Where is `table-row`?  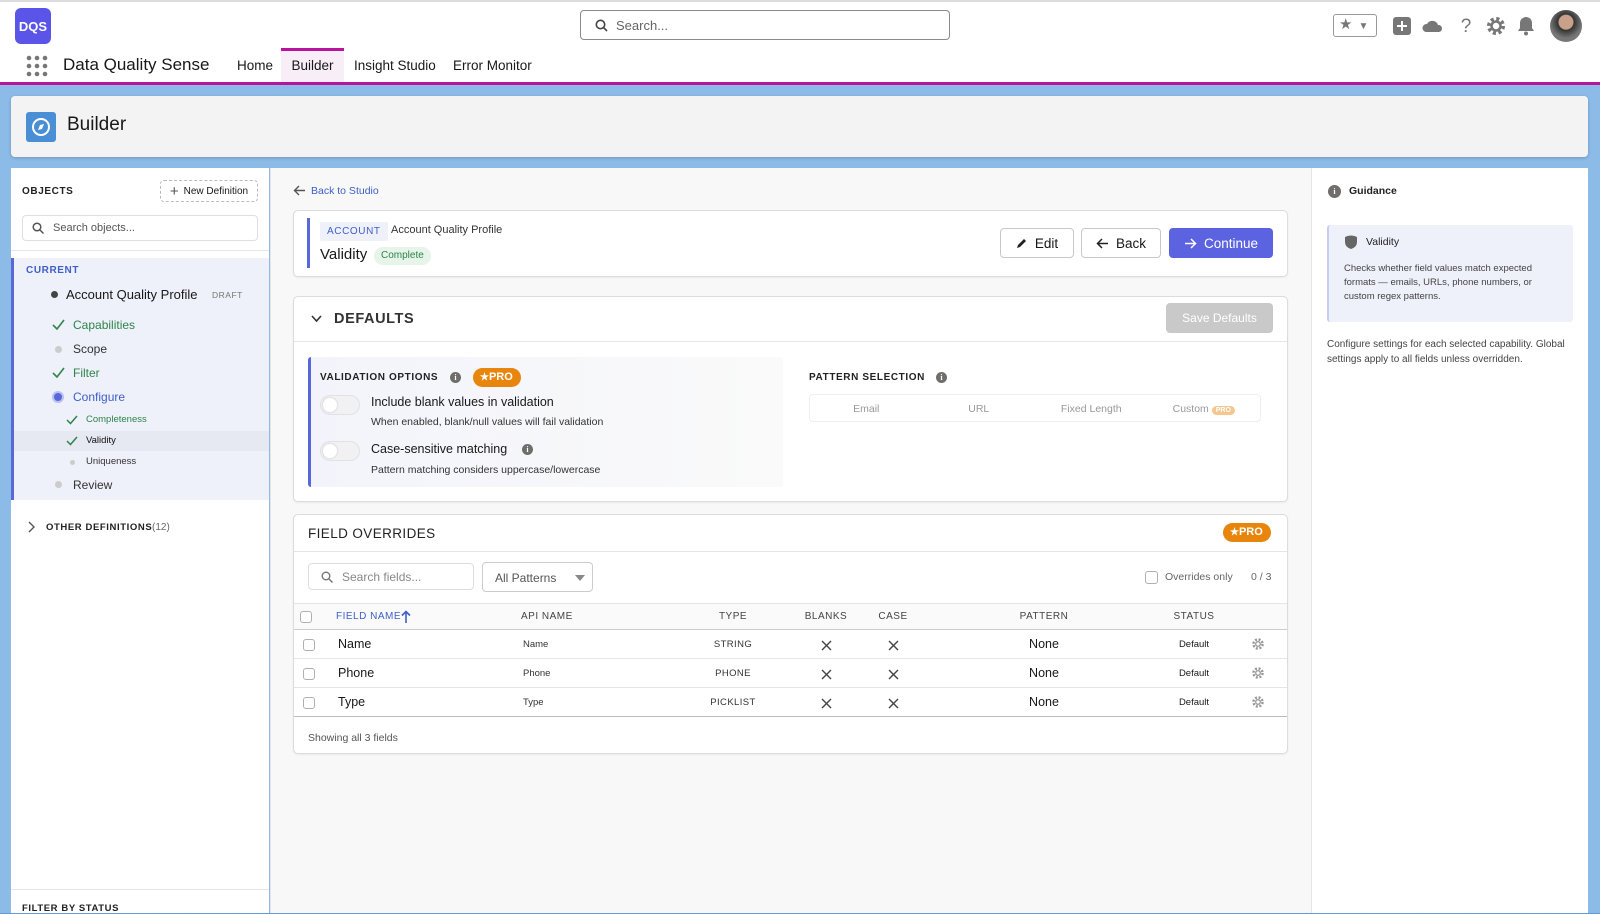 table-row is located at coordinates (790, 644).